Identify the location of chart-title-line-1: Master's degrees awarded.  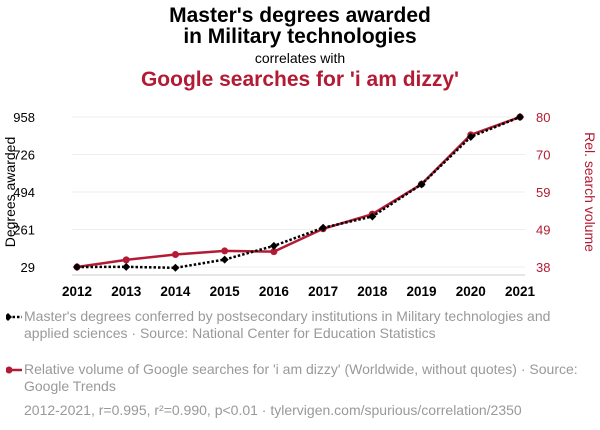
(300, 15).